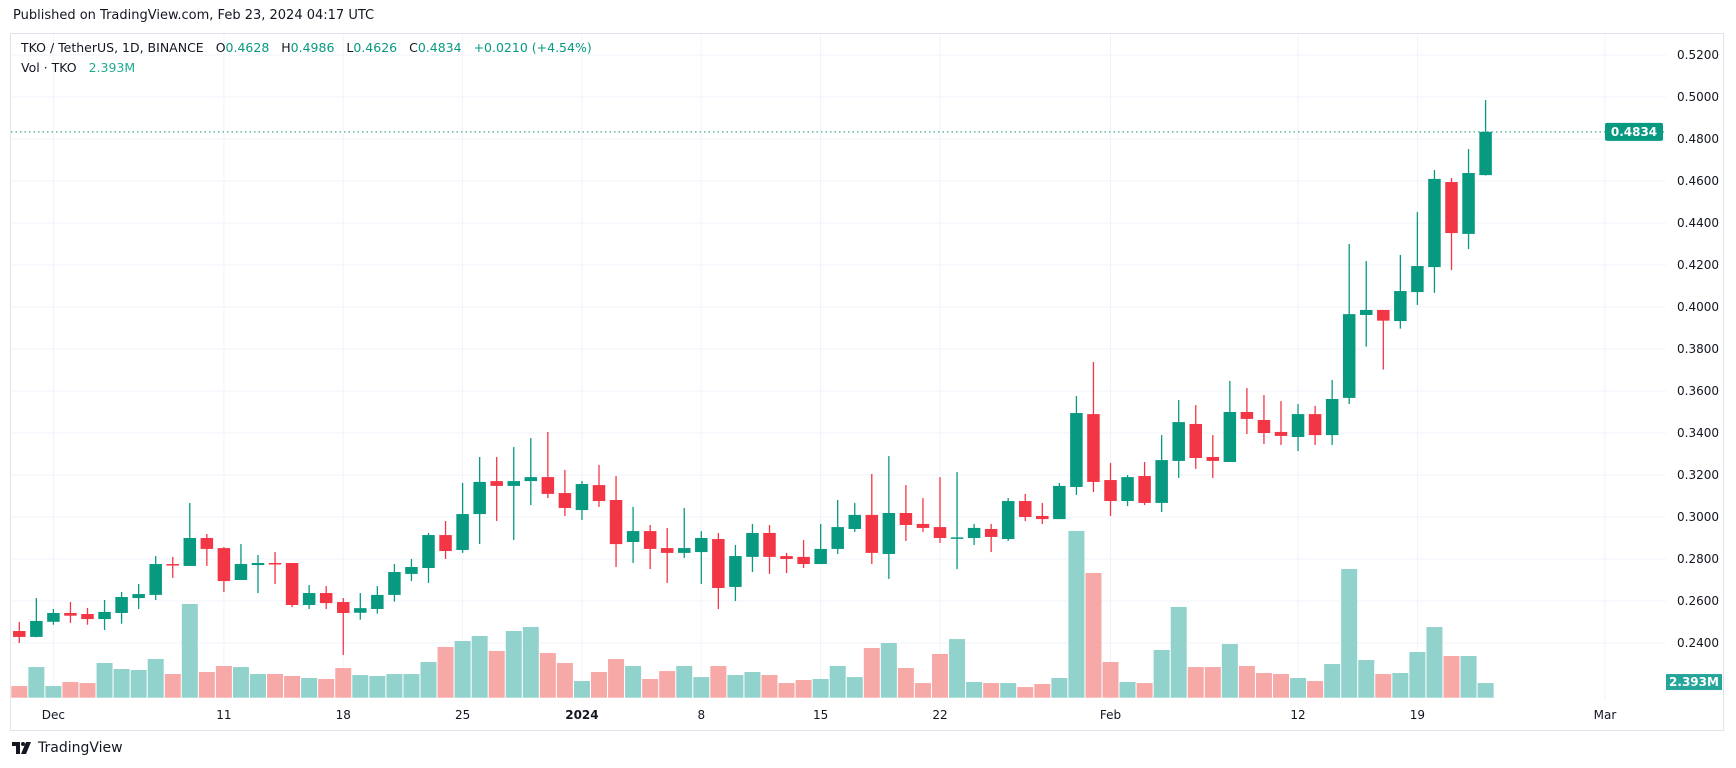  I want to click on time-axis-label: 12, so click(1297, 715).